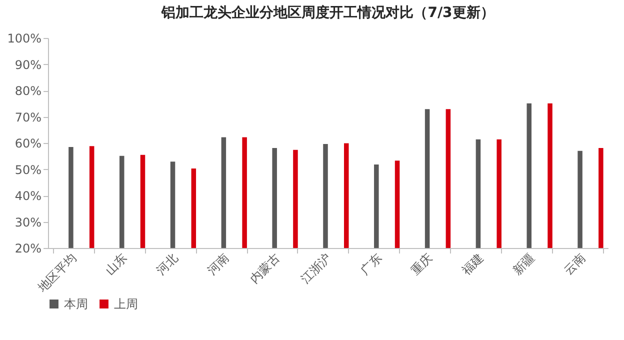  What do you see at coordinates (370, 264) in the screenshot?
I see `x-tick-label: 广东` at bounding box center [370, 264].